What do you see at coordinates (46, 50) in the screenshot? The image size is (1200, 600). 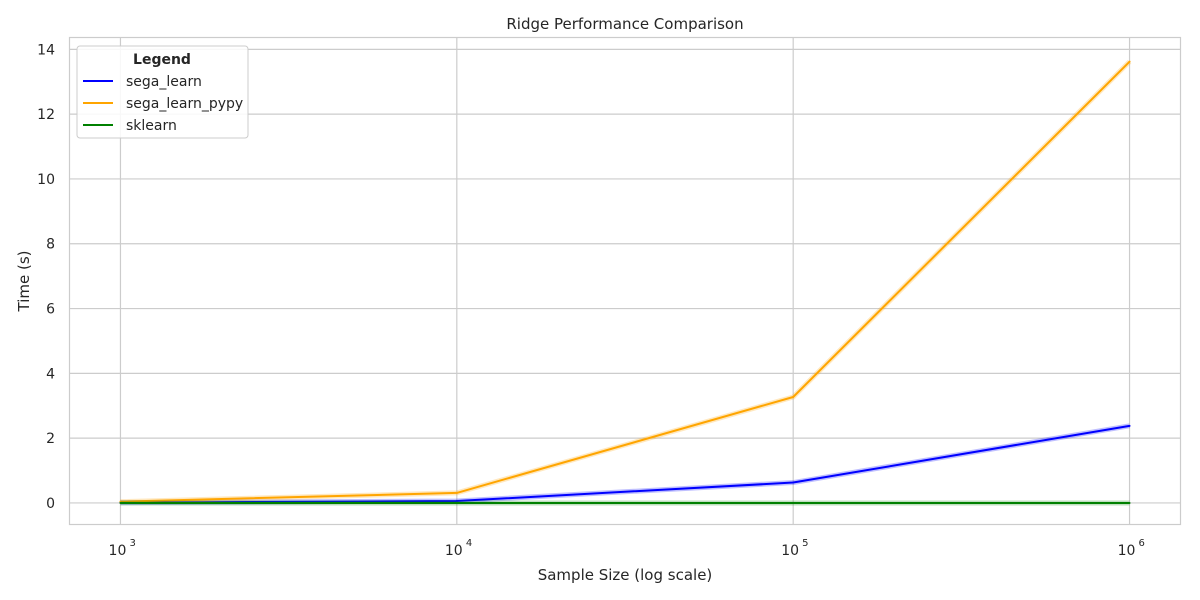 I see `y-tick-label: 14` at bounding box center [46, 50].